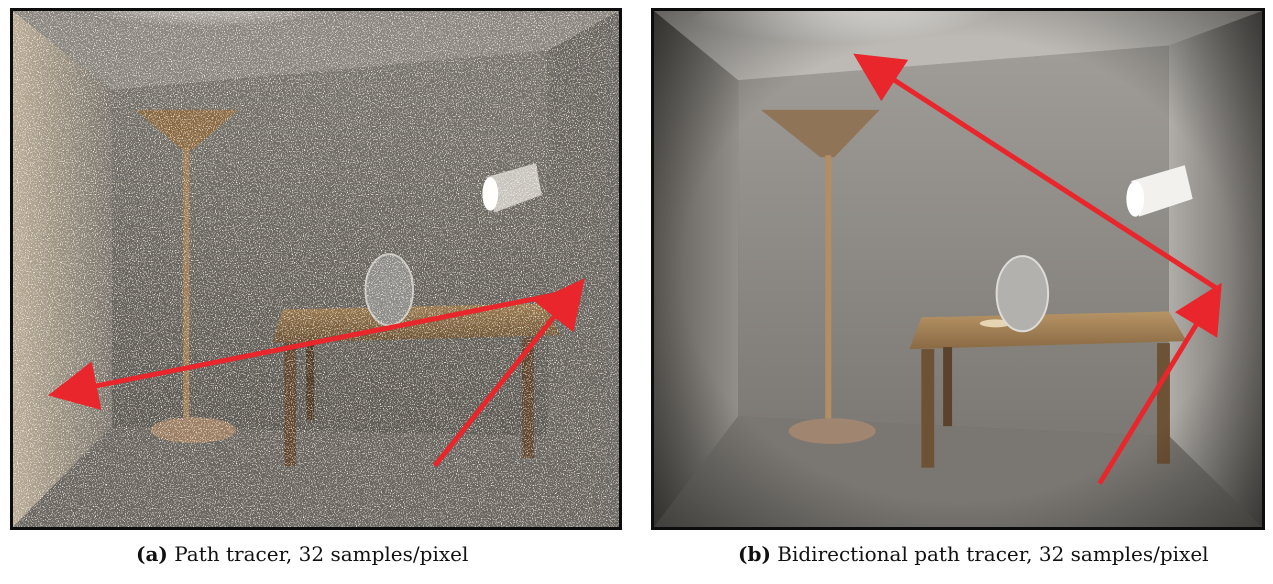 The width and height of the screenshot is (1273, 584). What do you see at coordinates (152, 554) in the screenshot?
I see `caption-a-label: (a)` at bounding box center [152, 554].